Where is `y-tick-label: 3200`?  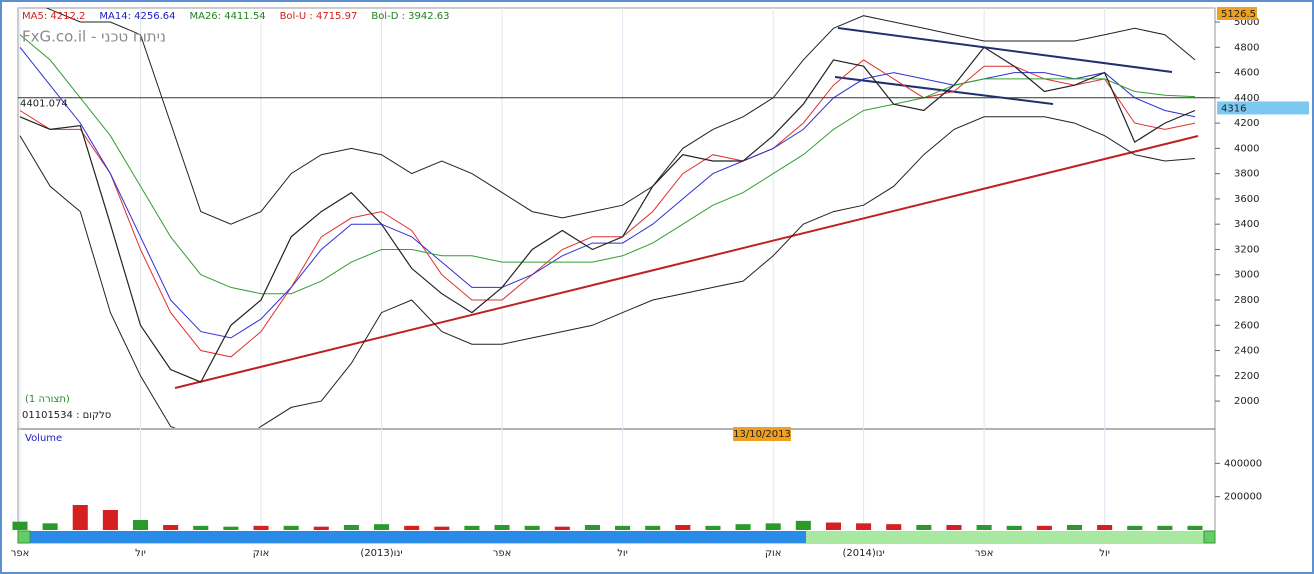 y-tick-label: 3200 is located at coordinates (1246, 249).